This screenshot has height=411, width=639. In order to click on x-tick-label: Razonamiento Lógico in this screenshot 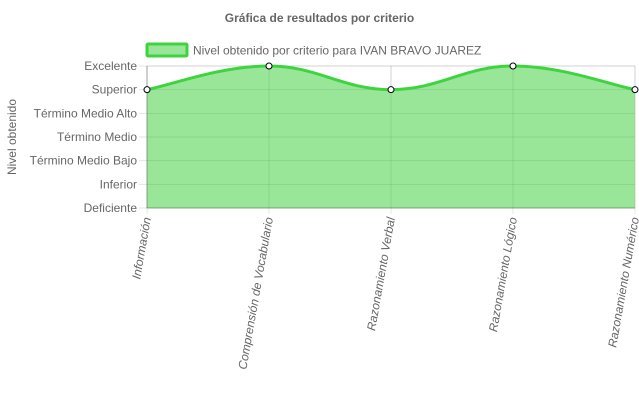, I will do `click(503, 274)`.